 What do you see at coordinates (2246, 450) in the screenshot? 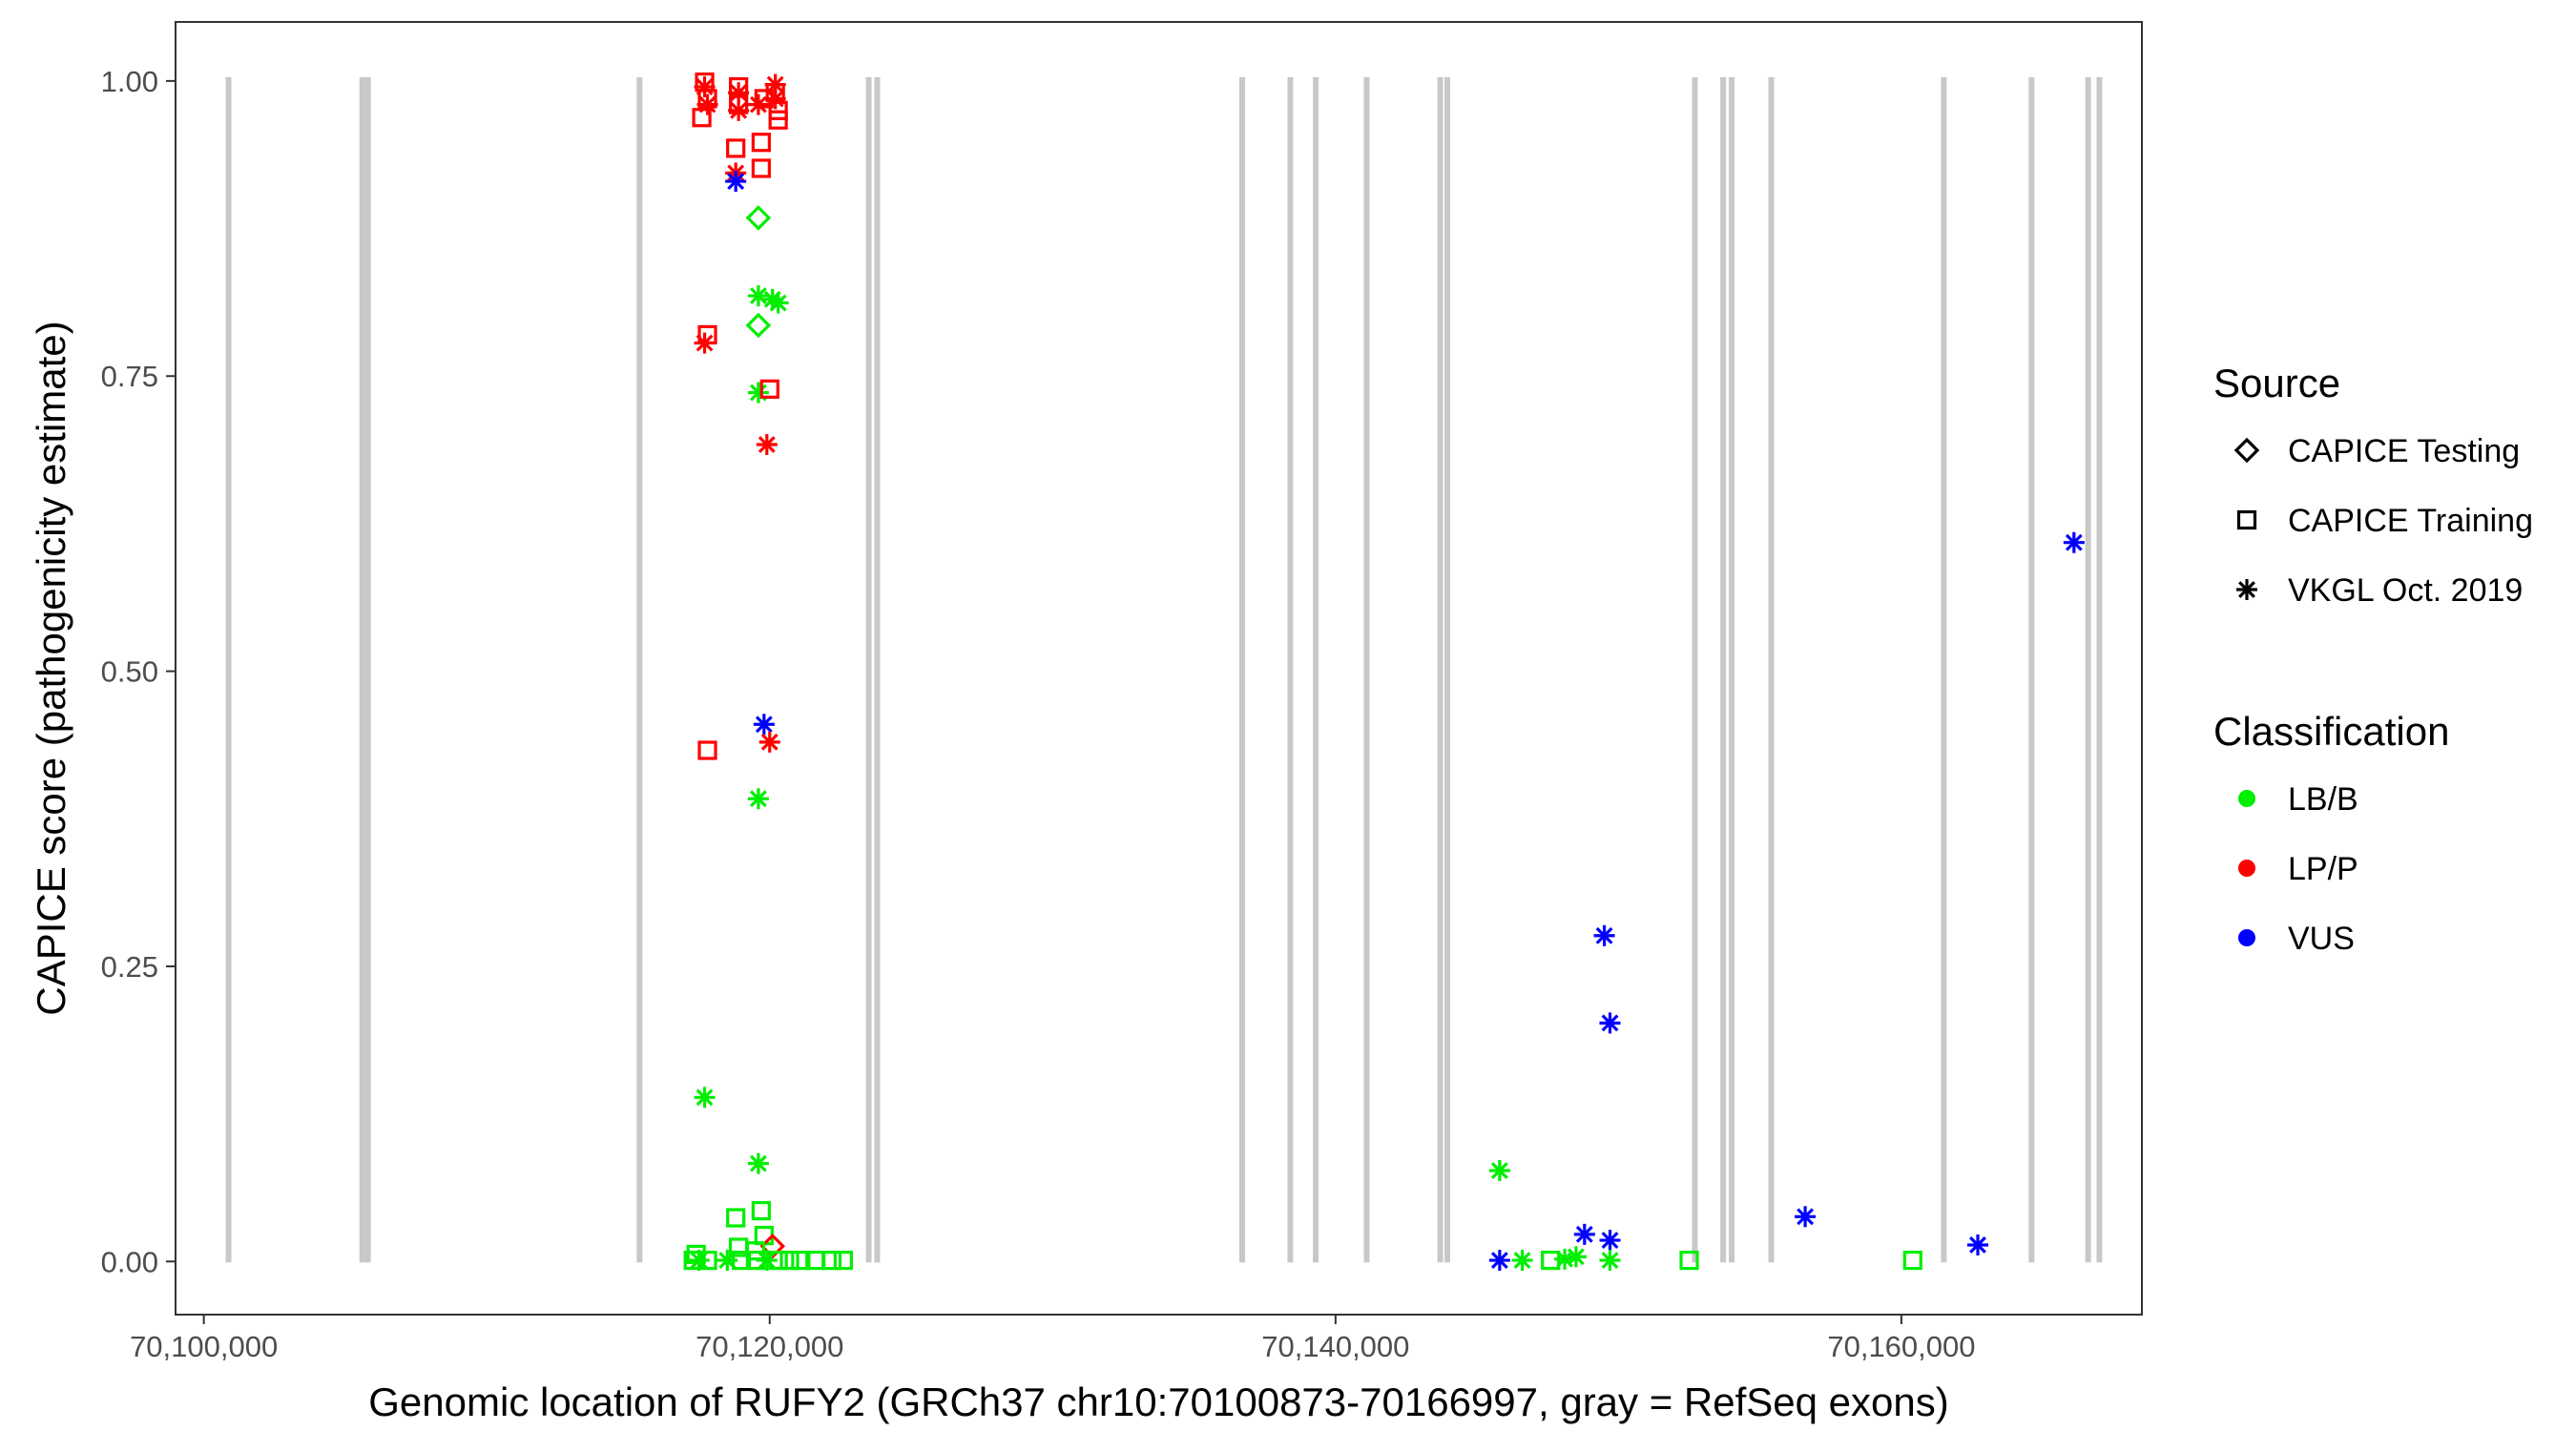
I see `legend-key-diamond` at bounding box center [2246, 450].